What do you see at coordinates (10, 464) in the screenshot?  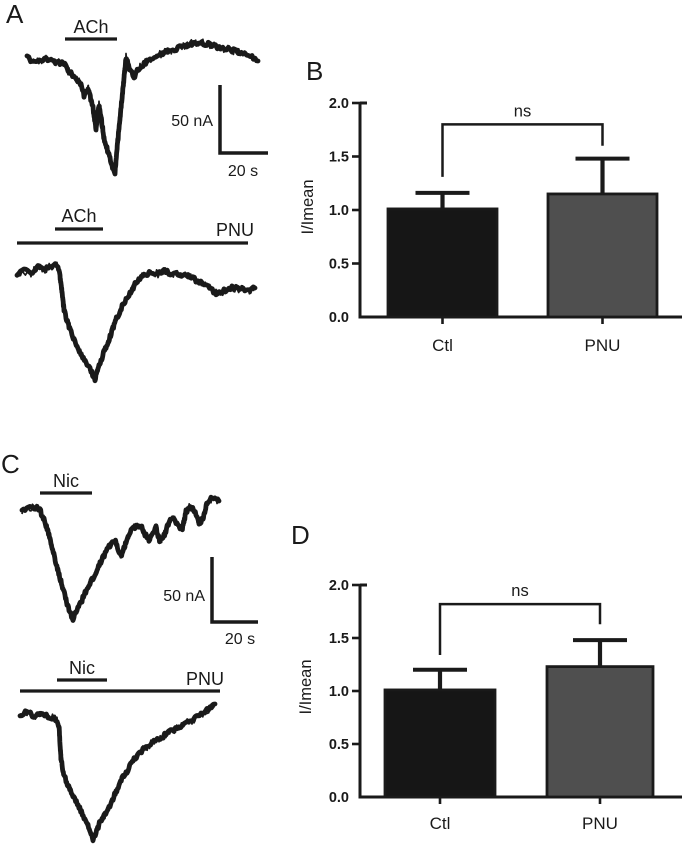 I see `panel-label-c: C` at bounding box center [10, 464].